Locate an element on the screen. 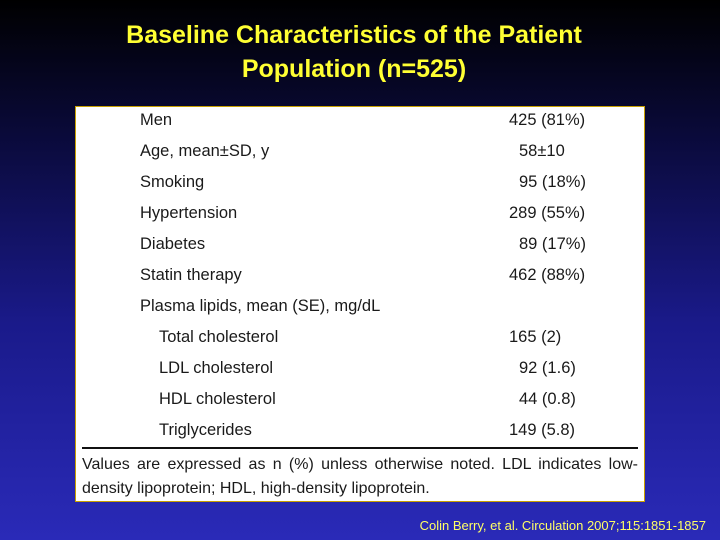  table-divider is located at coordinates (360, 448).